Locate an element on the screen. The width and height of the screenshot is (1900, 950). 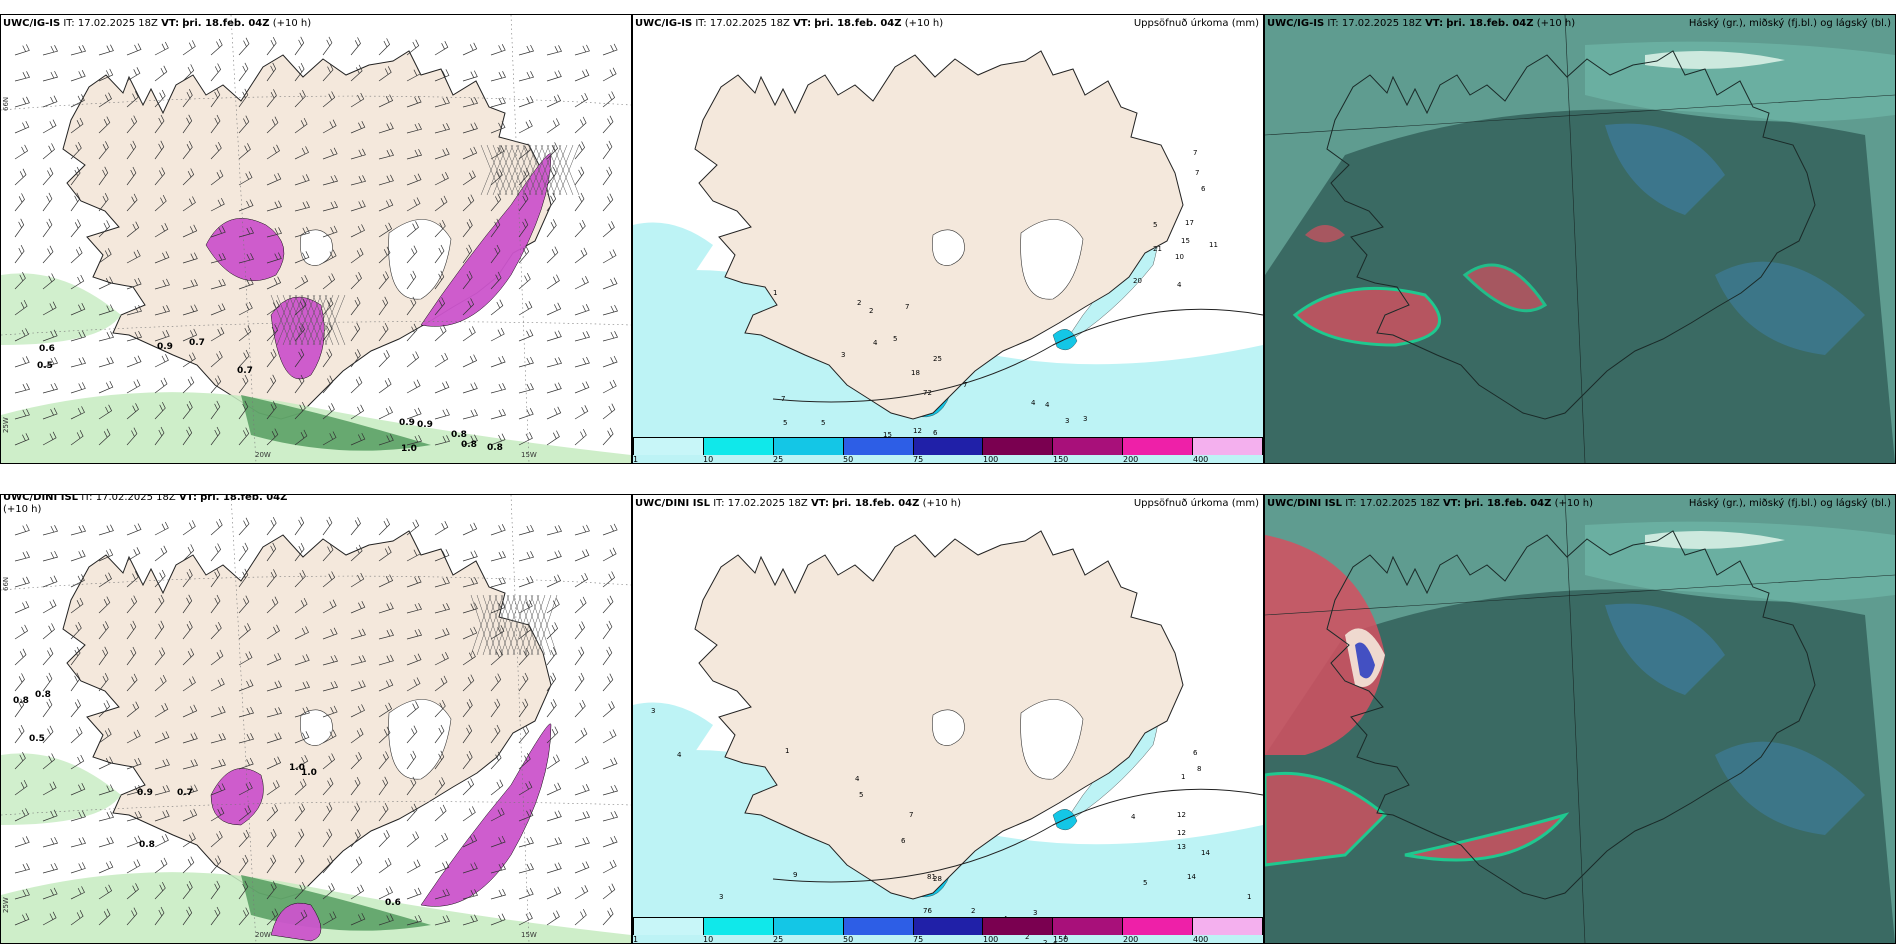
wind-barbs is located at coordinates (316, 241).